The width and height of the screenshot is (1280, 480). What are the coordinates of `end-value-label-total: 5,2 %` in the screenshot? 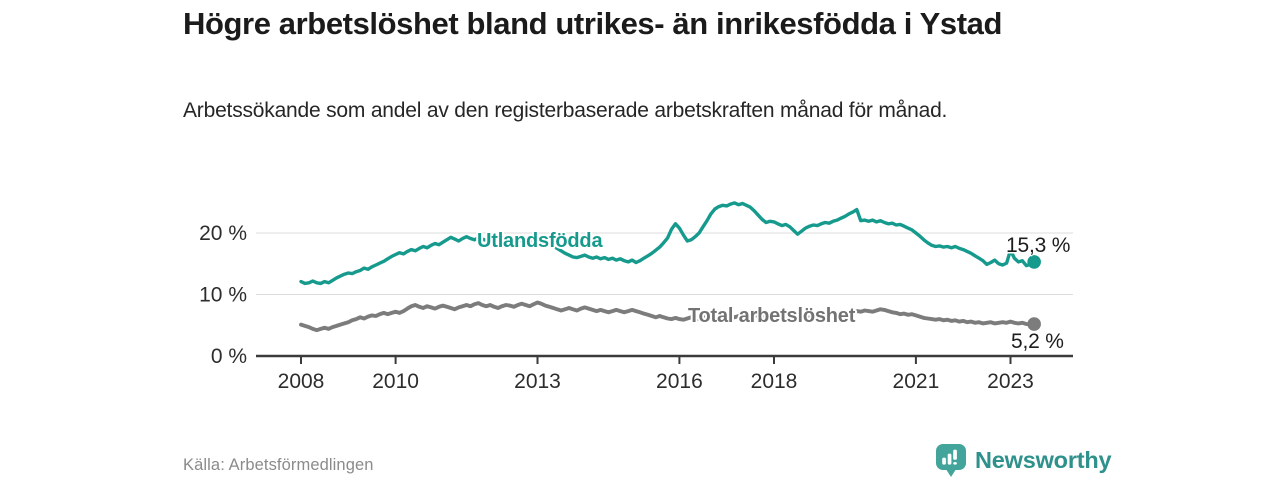 It's located at (1037, 341).